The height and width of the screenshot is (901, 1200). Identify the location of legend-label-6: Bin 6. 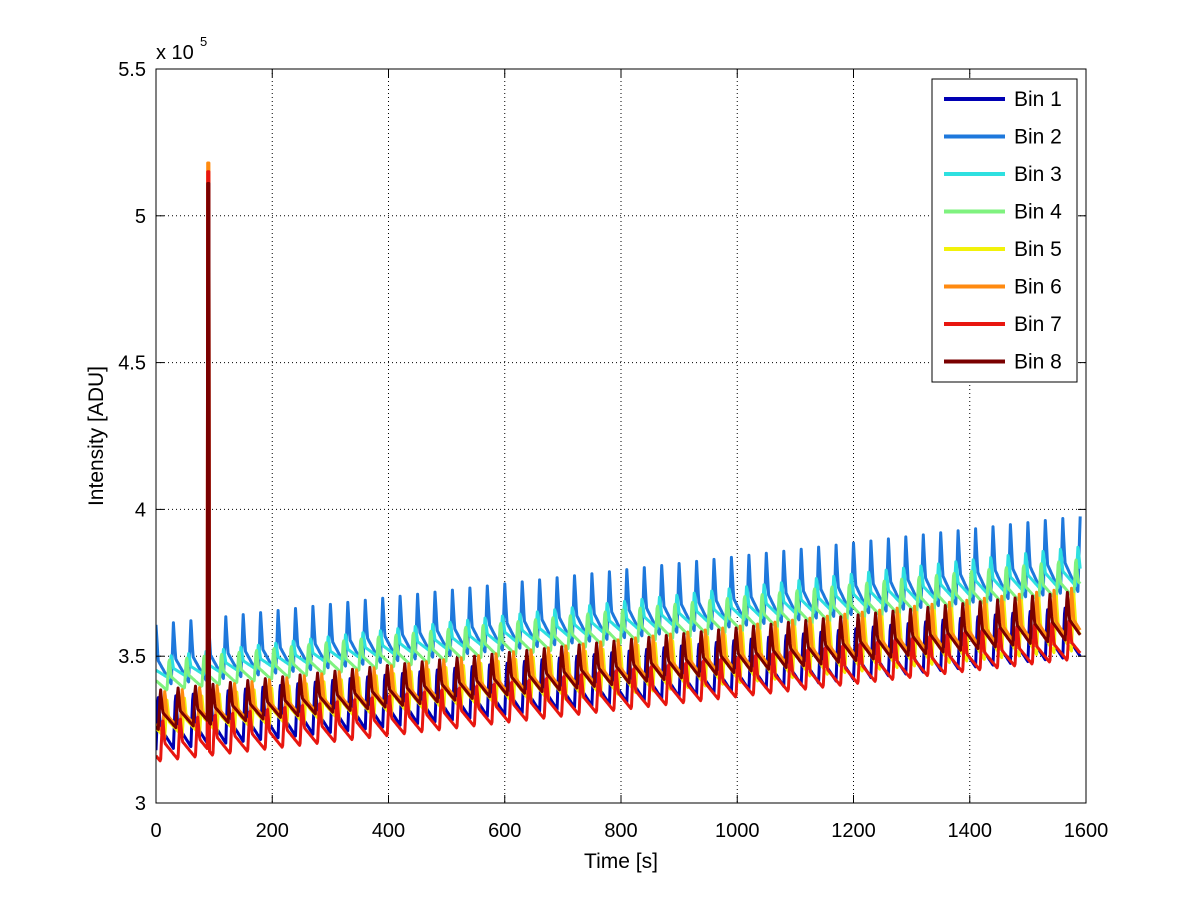
(1038, 287).